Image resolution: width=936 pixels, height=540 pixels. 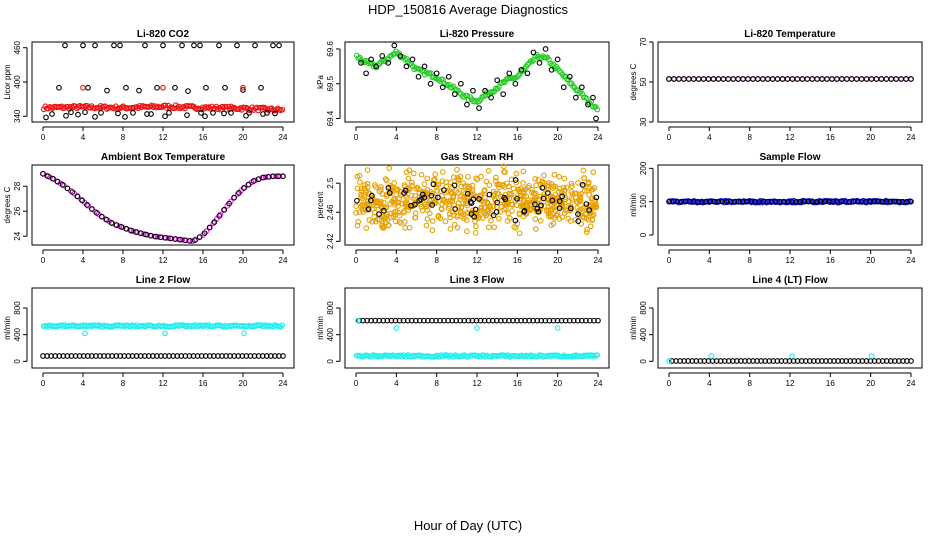 What do you see at coordinates (163, 280) in the screenshot?
I see `chart-title: Line 2 Flow` at bounding box center [163, 280].